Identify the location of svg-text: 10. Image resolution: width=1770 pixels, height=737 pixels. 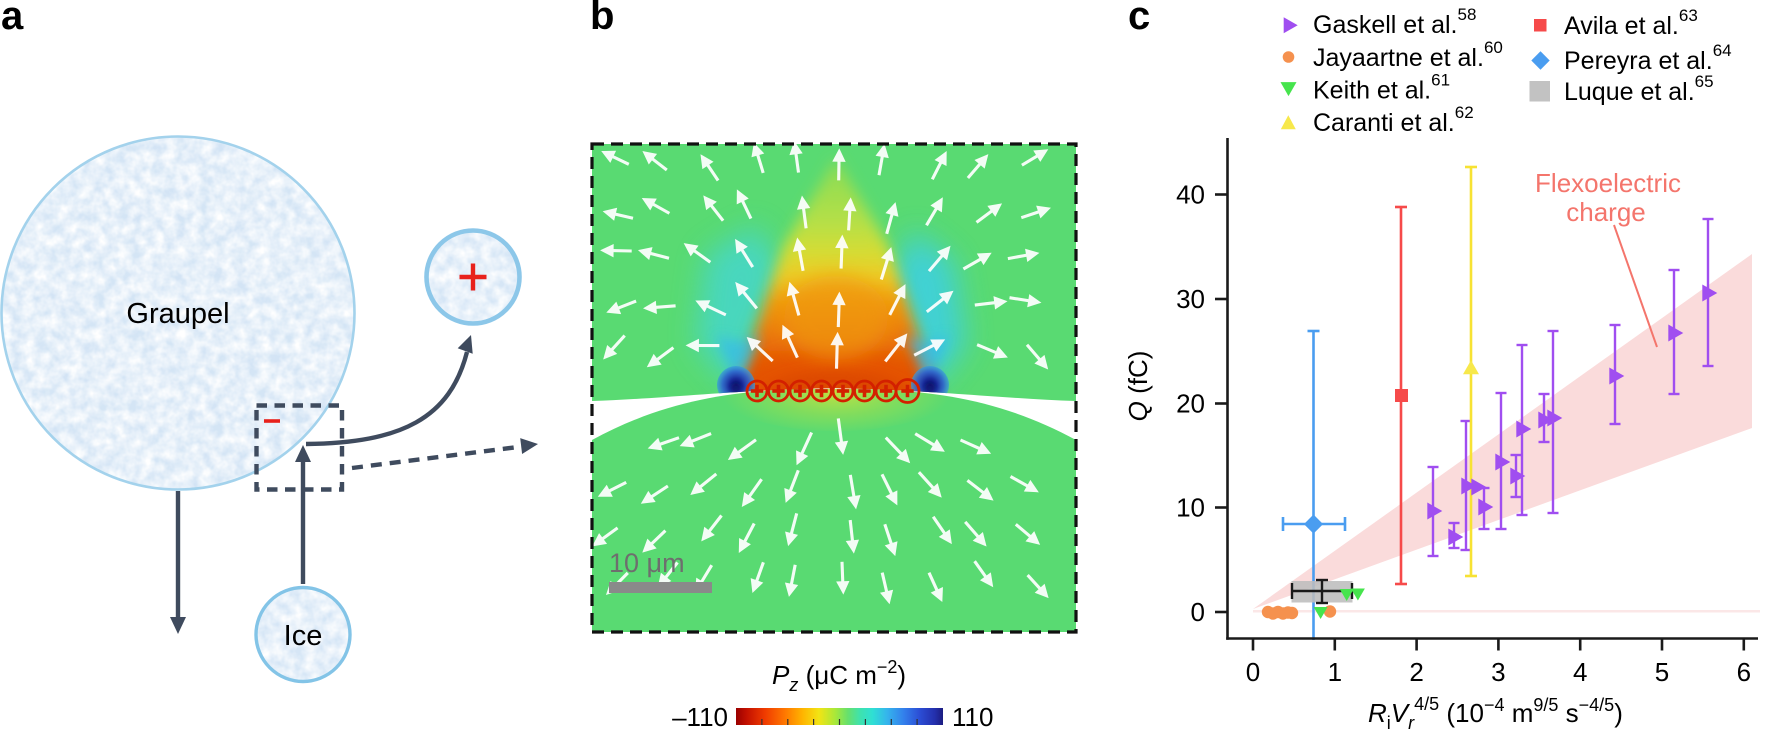
(1190, 508).